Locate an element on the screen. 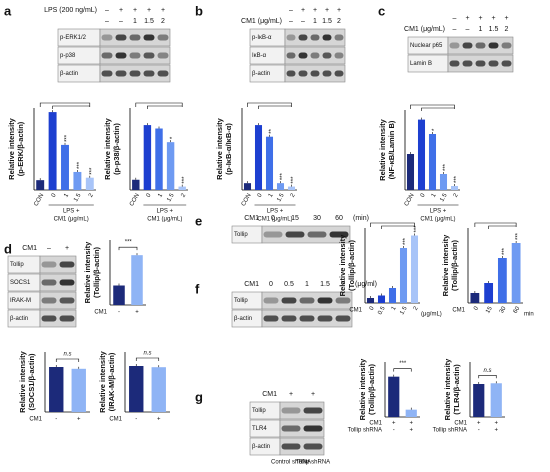 The height and width of the screenshot is (472, 550). y-axis-label: (SOCS1/β-actin) is located at coordinates (31, 382).